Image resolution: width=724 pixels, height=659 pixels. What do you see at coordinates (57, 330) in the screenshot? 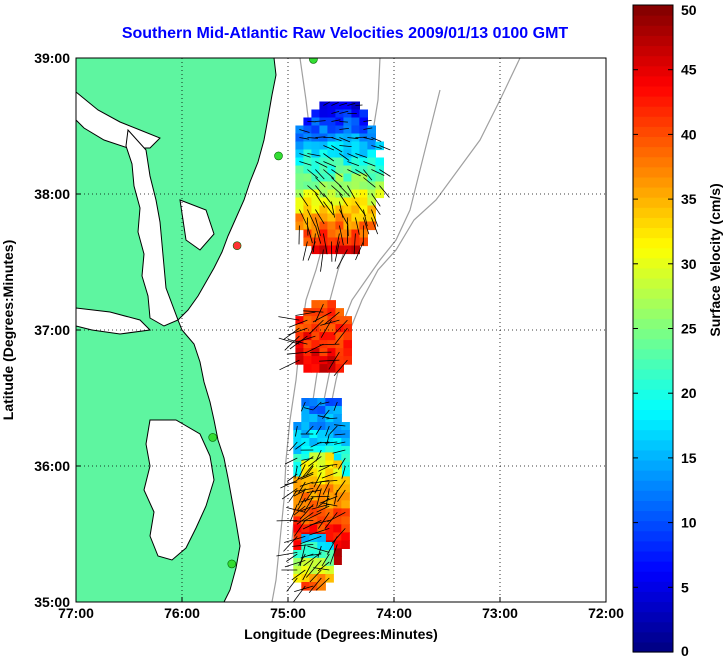
I see `y-axis-ticks: 35:00 36:00 37:00 38:00 39:00` at bounding box center [57, 330].